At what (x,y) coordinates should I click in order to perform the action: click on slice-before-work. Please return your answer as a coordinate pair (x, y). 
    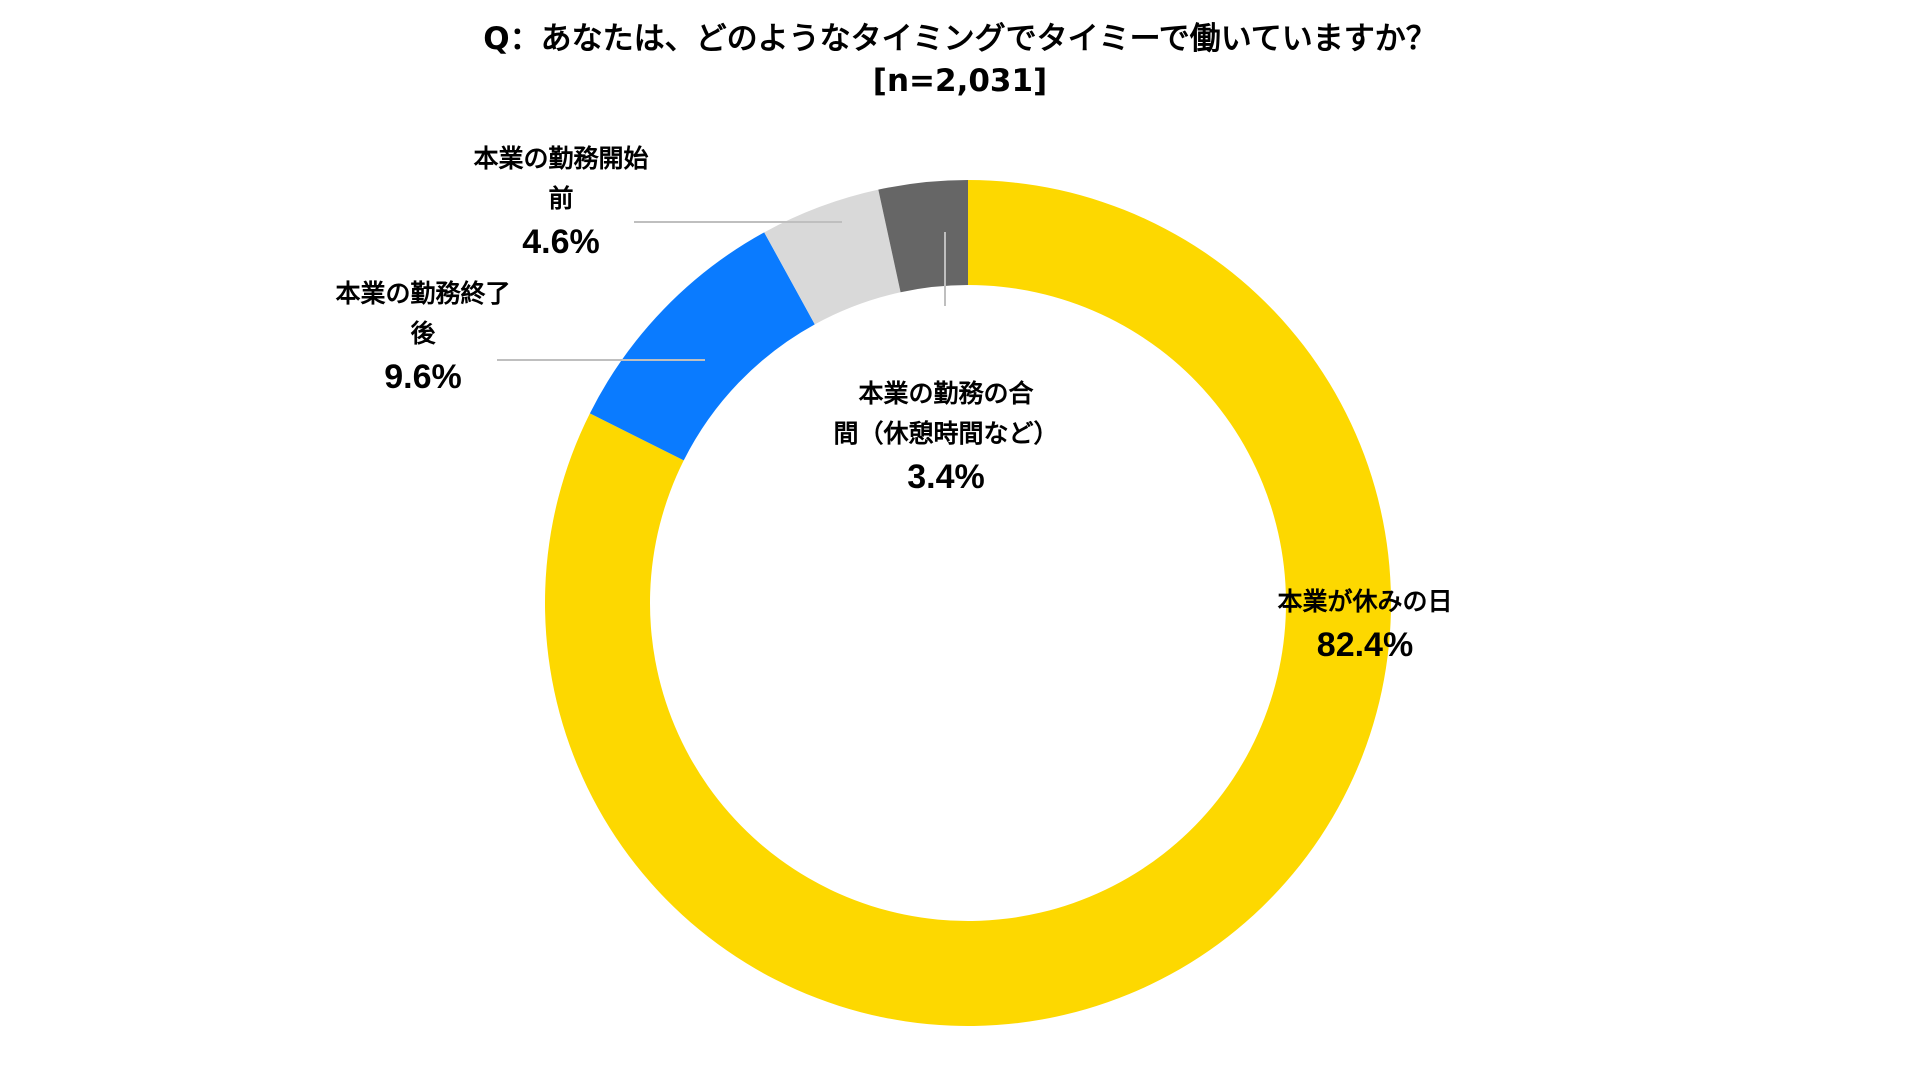
    Looking at the image, I should click on (832, 257).